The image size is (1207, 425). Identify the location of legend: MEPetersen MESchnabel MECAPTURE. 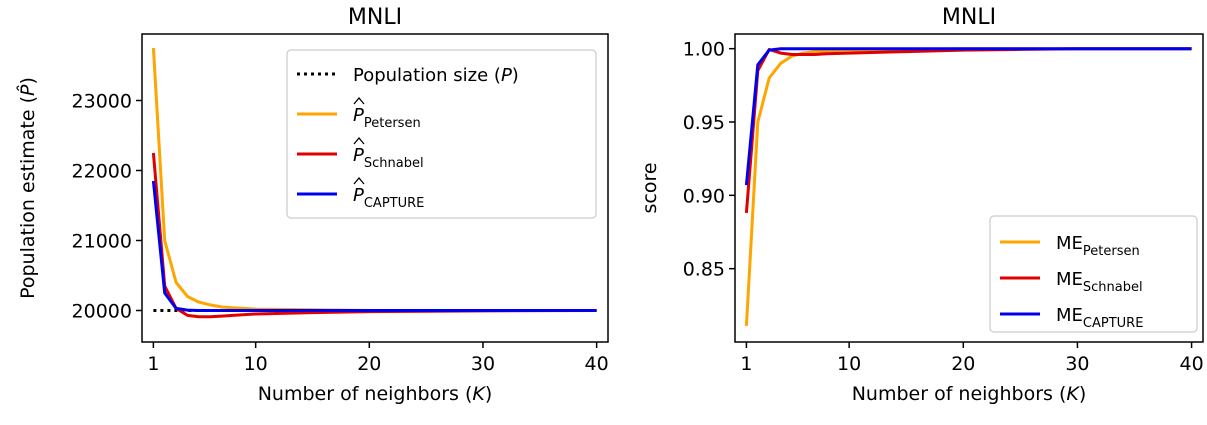
(1093, 274).